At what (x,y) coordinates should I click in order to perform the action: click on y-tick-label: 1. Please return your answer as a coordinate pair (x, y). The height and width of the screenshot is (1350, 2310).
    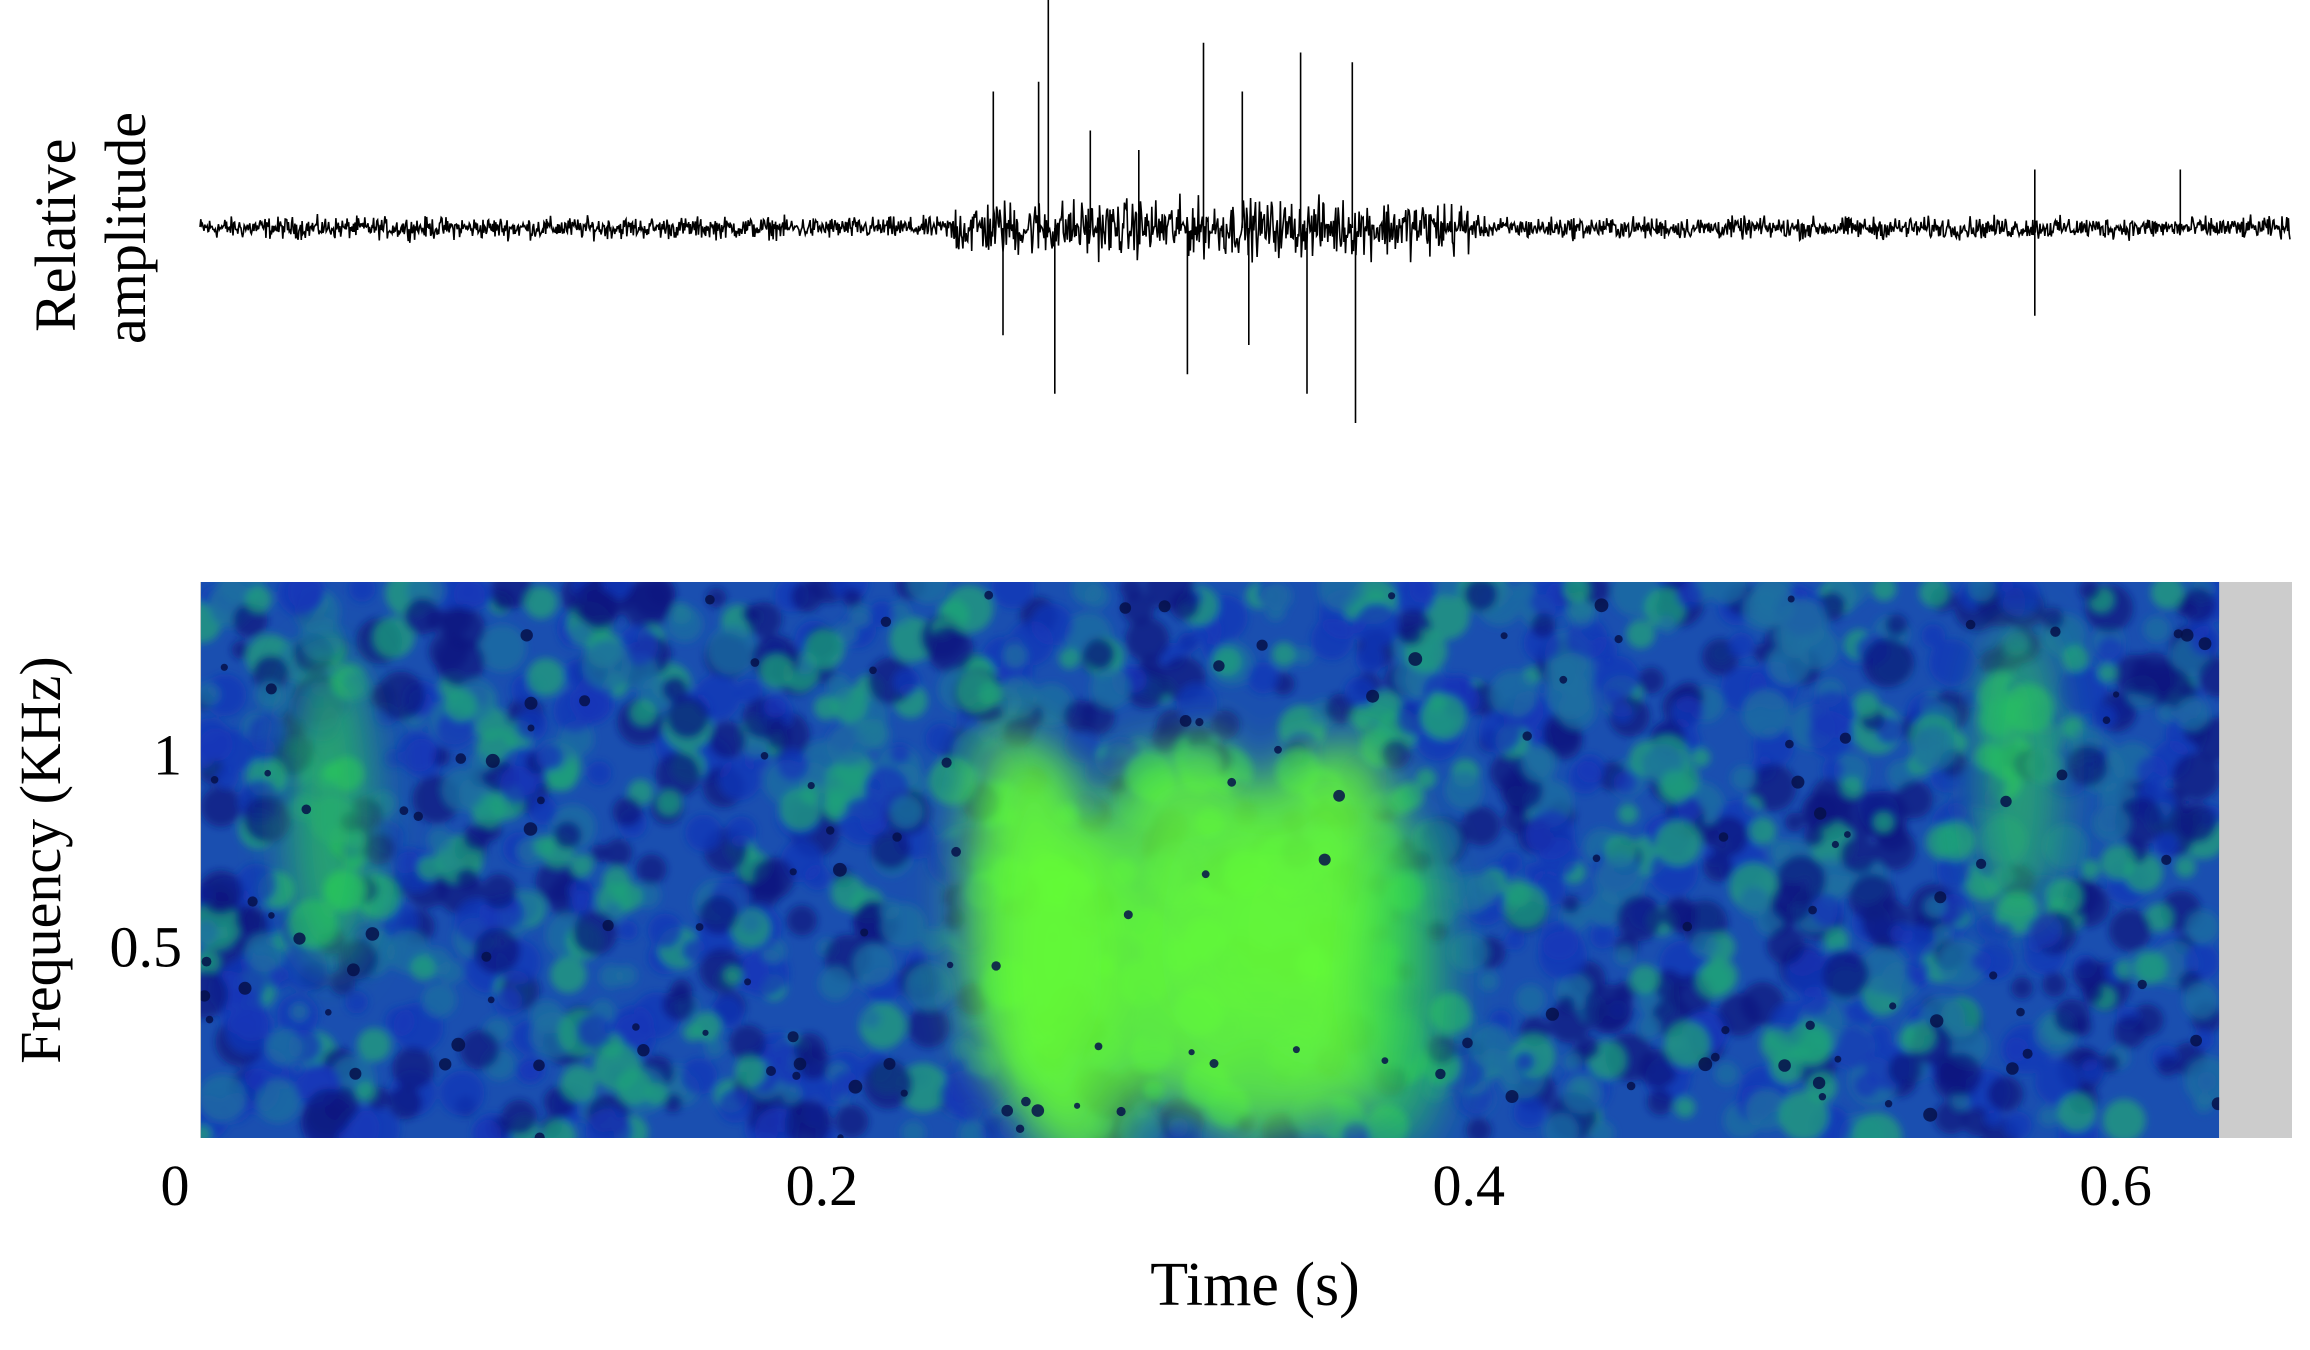
    Looking at the image, I should click on (167, 755).